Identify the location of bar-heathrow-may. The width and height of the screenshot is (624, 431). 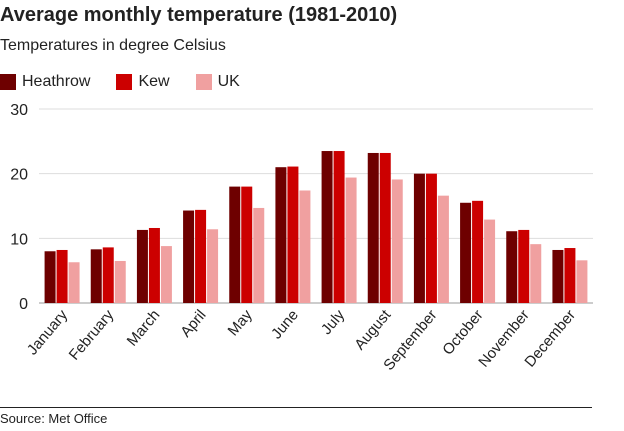
(235, 244).